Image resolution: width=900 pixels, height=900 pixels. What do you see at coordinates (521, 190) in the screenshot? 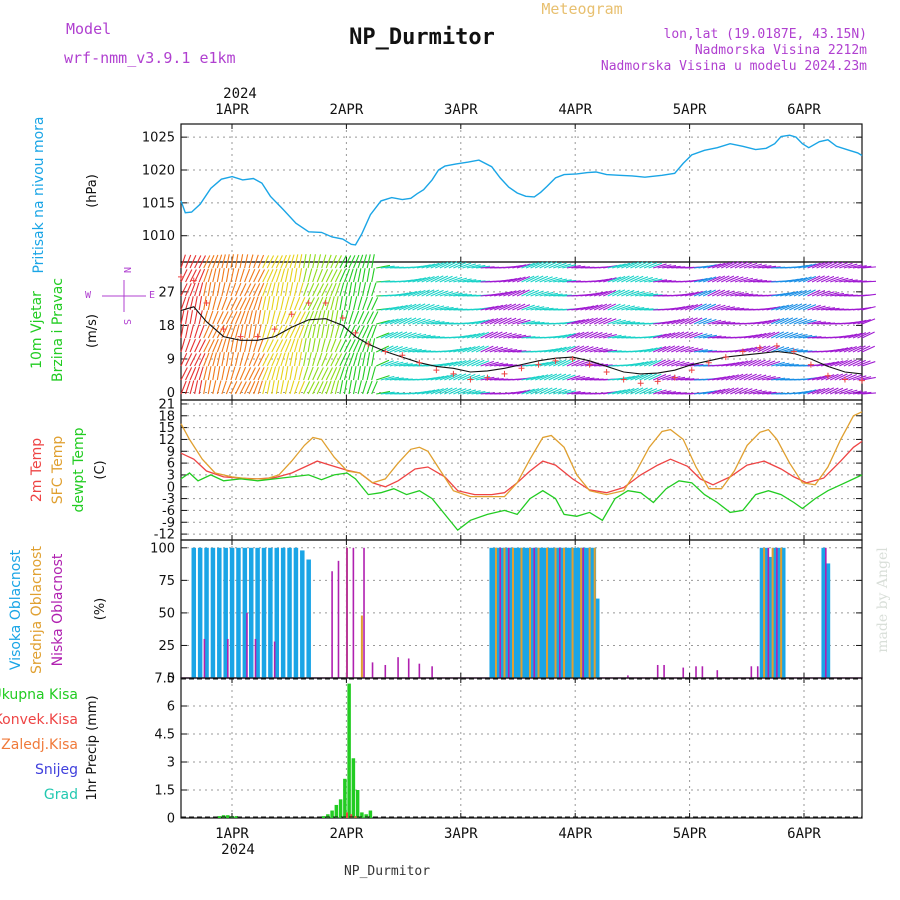
I see `pressure-line` at bounding box center [521, 190].